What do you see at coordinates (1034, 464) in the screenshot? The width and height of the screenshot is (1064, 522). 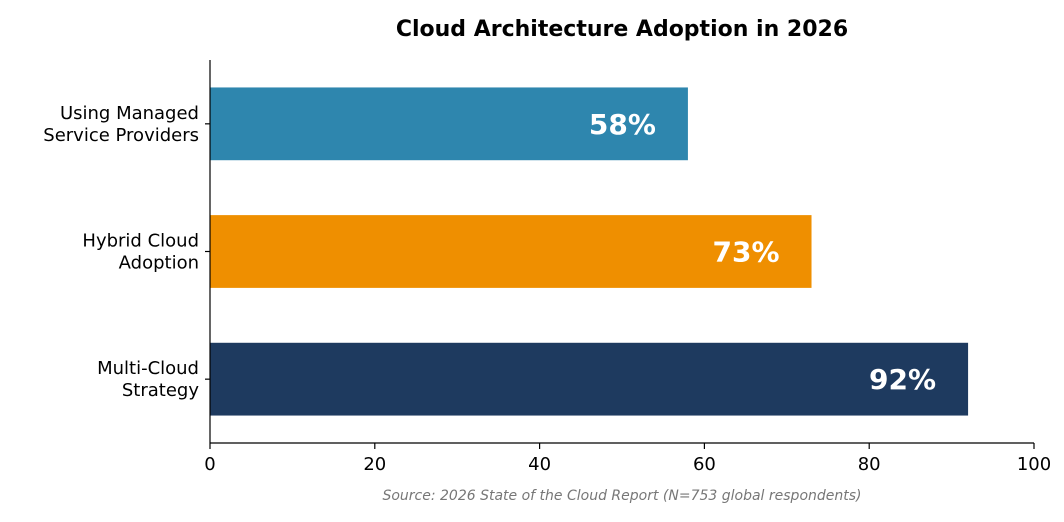 I see `x-tick-label: 100` at bounding box center [1034, 464].